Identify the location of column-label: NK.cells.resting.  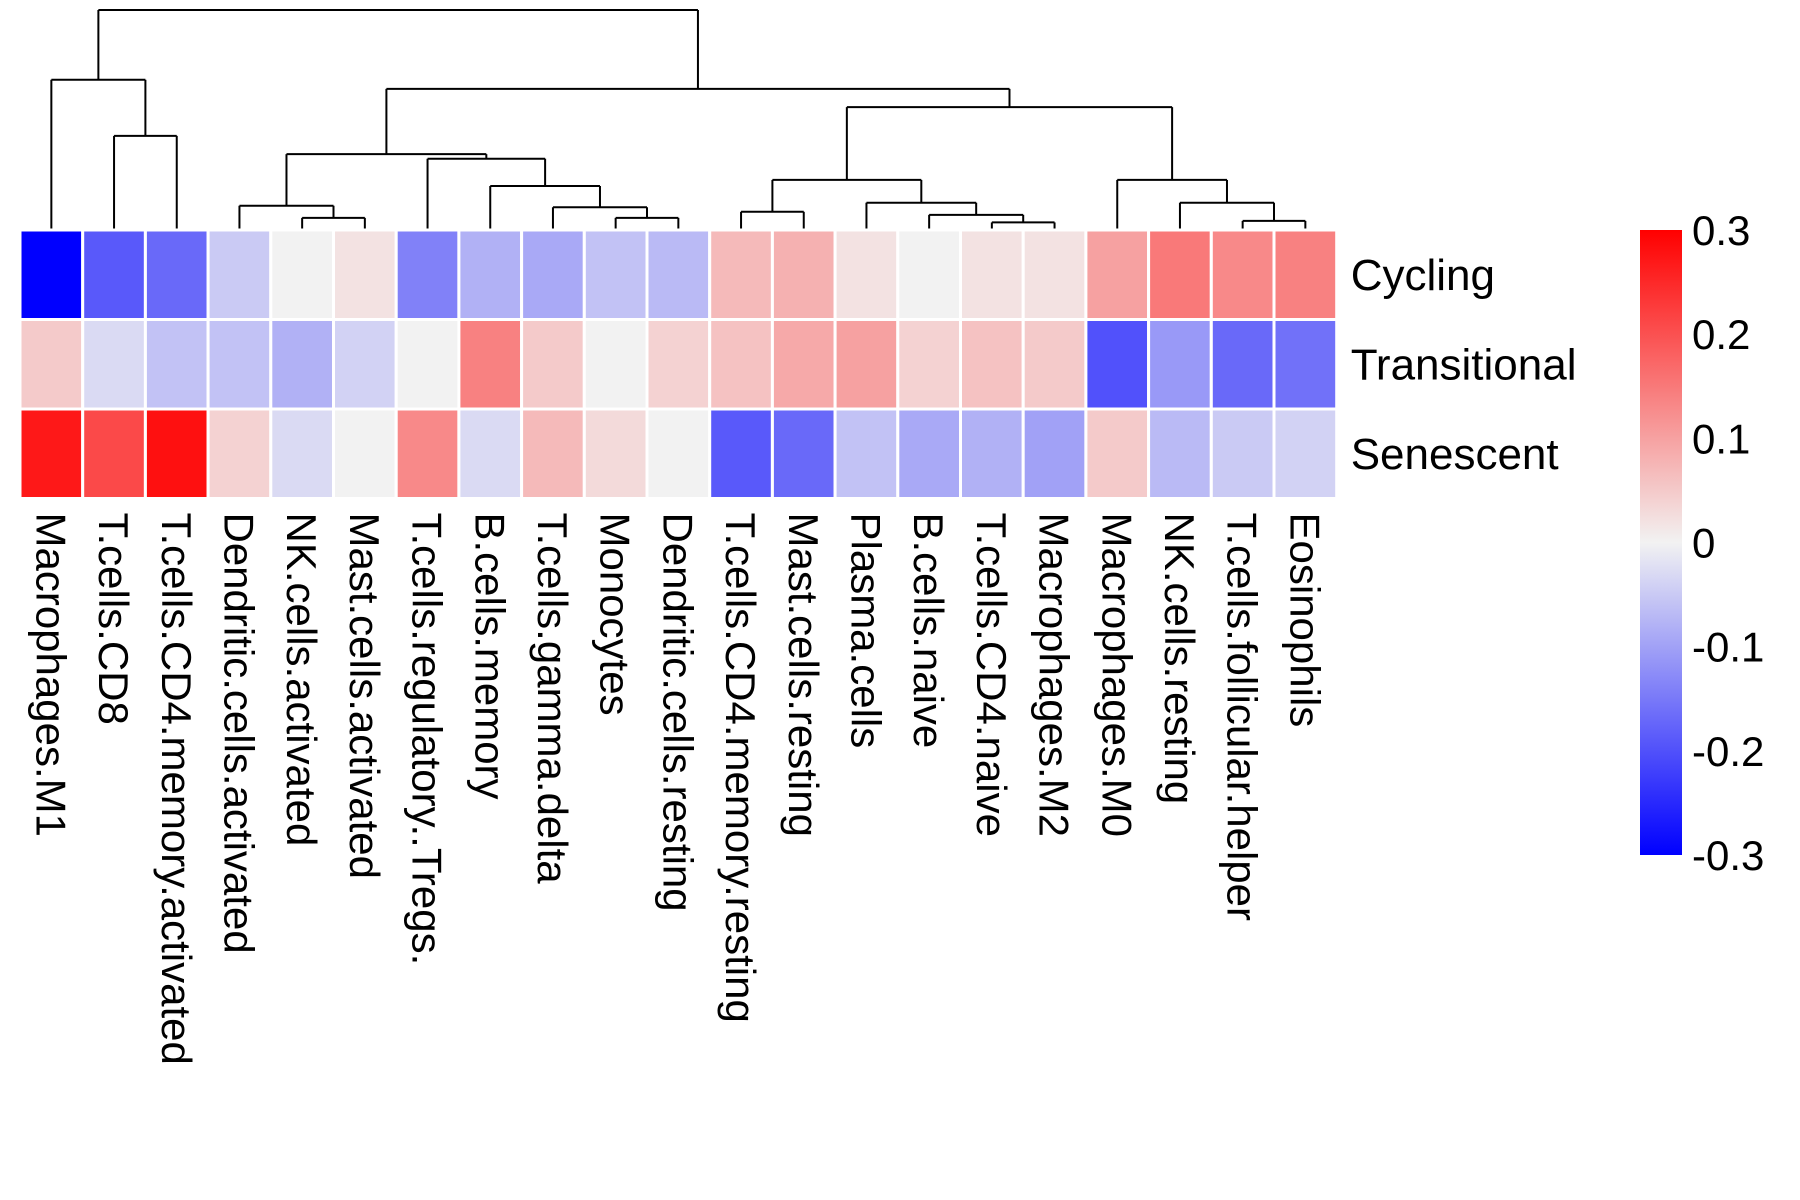
(1179, 659).